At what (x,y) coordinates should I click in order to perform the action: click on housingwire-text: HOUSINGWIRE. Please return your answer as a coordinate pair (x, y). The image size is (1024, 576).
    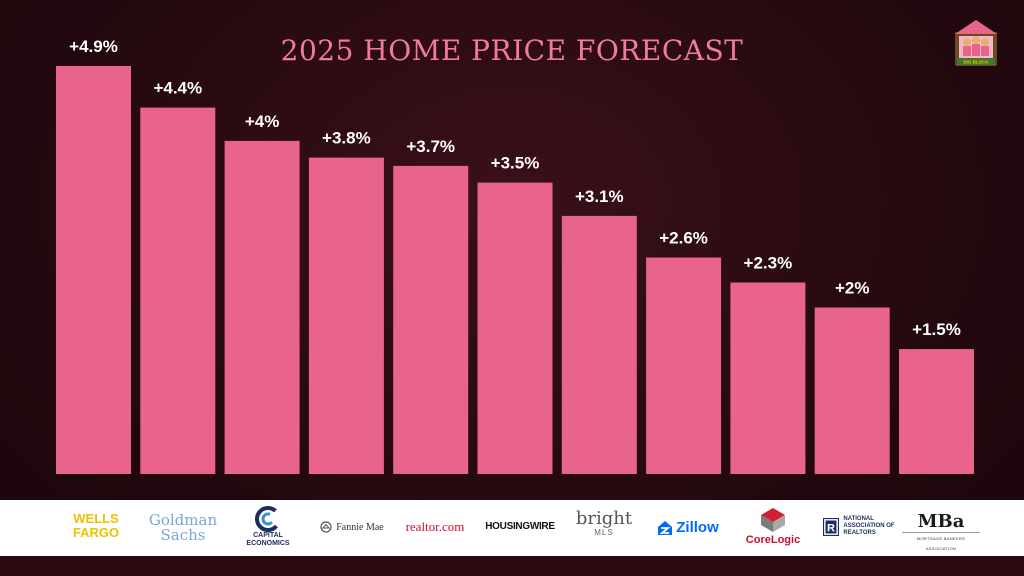
    Looking at the image, I should click on (520, 526).